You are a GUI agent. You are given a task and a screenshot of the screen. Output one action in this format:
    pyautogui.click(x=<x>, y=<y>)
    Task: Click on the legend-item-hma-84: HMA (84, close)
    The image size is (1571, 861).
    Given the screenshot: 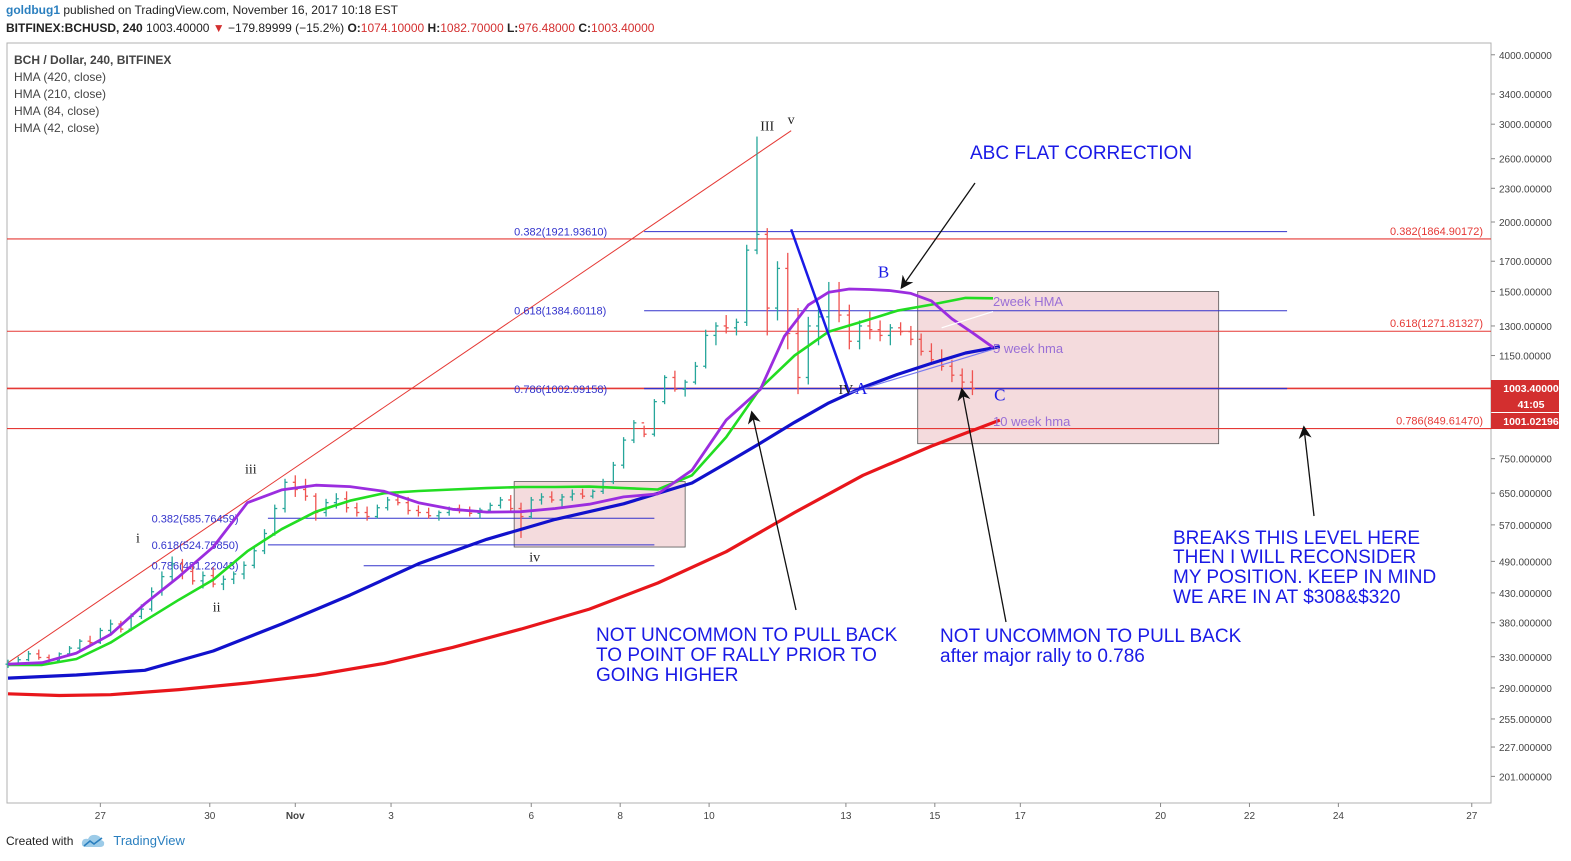 What is the action you would take?
    pyautogui.click(x=57, y=111)
    